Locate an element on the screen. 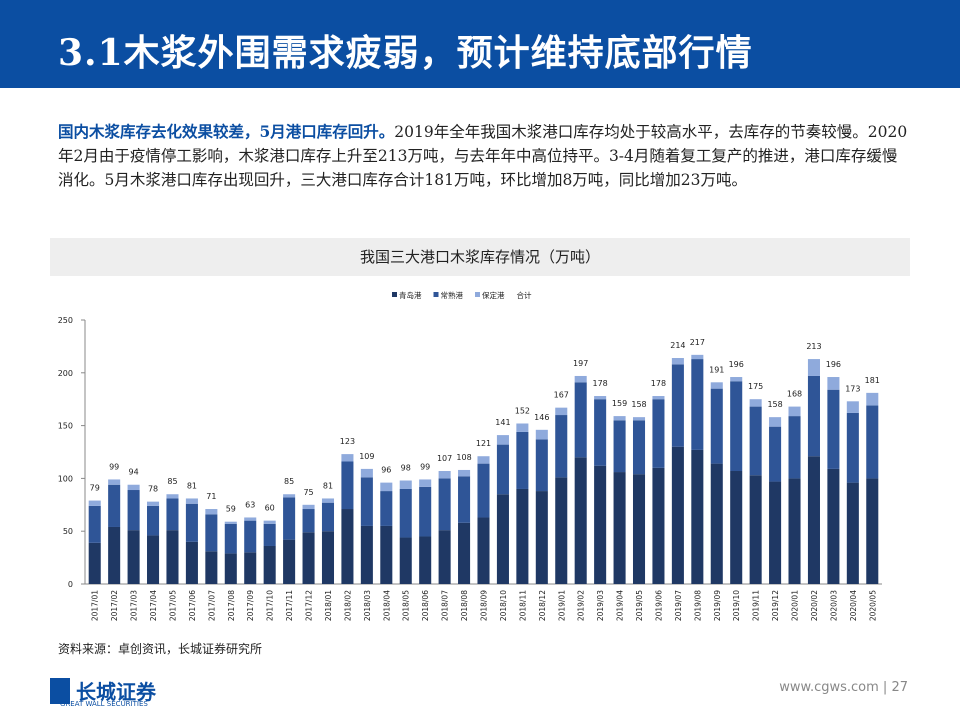 The height and width of the screenshot is (720, 960). total-label: 123 is located at coordinates (347, 441).